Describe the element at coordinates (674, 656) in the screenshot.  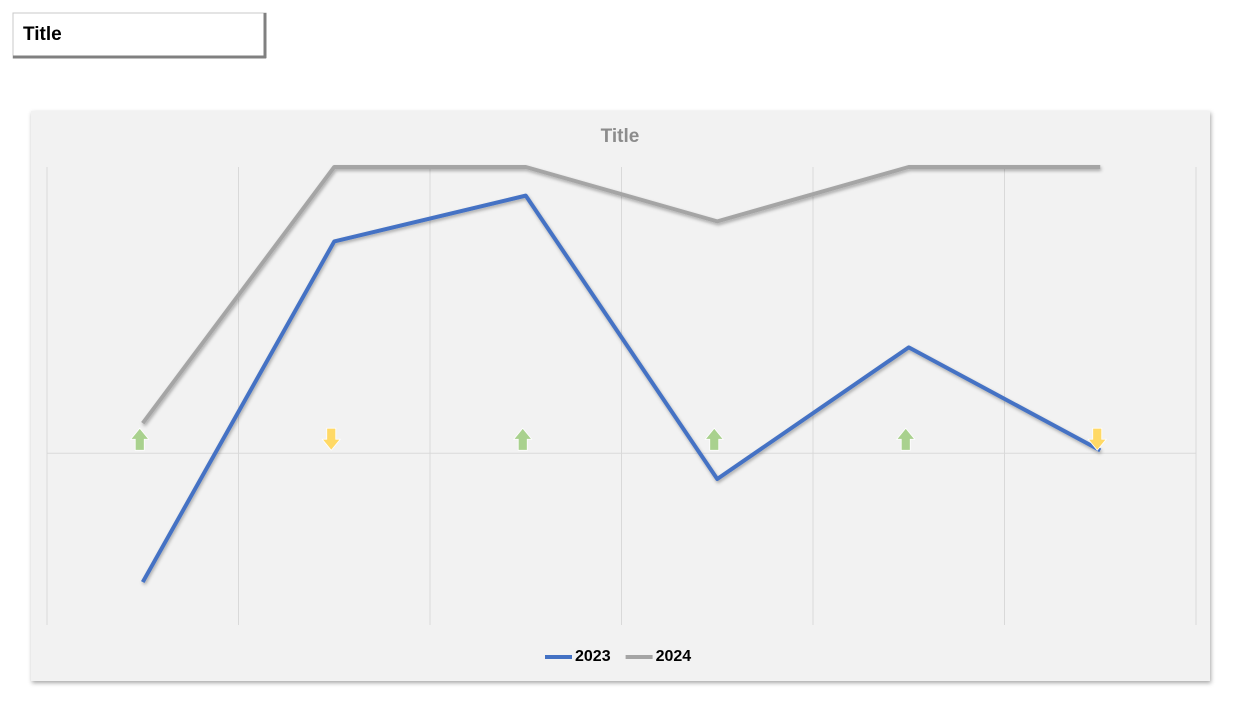
I see `legend-label: 2024` at that location.